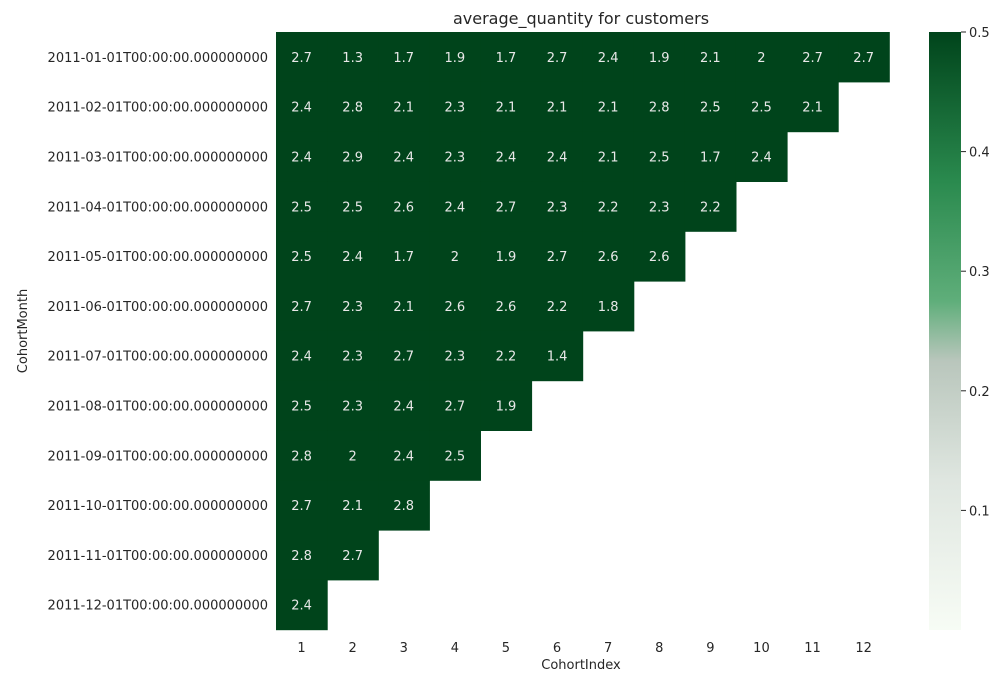 The width and height of the screenshot is (1006, 677). What do you see at coordinates (761, 648) in the screenshot?
I see `x-tick-label: 10` at bounding box center [761, 648].